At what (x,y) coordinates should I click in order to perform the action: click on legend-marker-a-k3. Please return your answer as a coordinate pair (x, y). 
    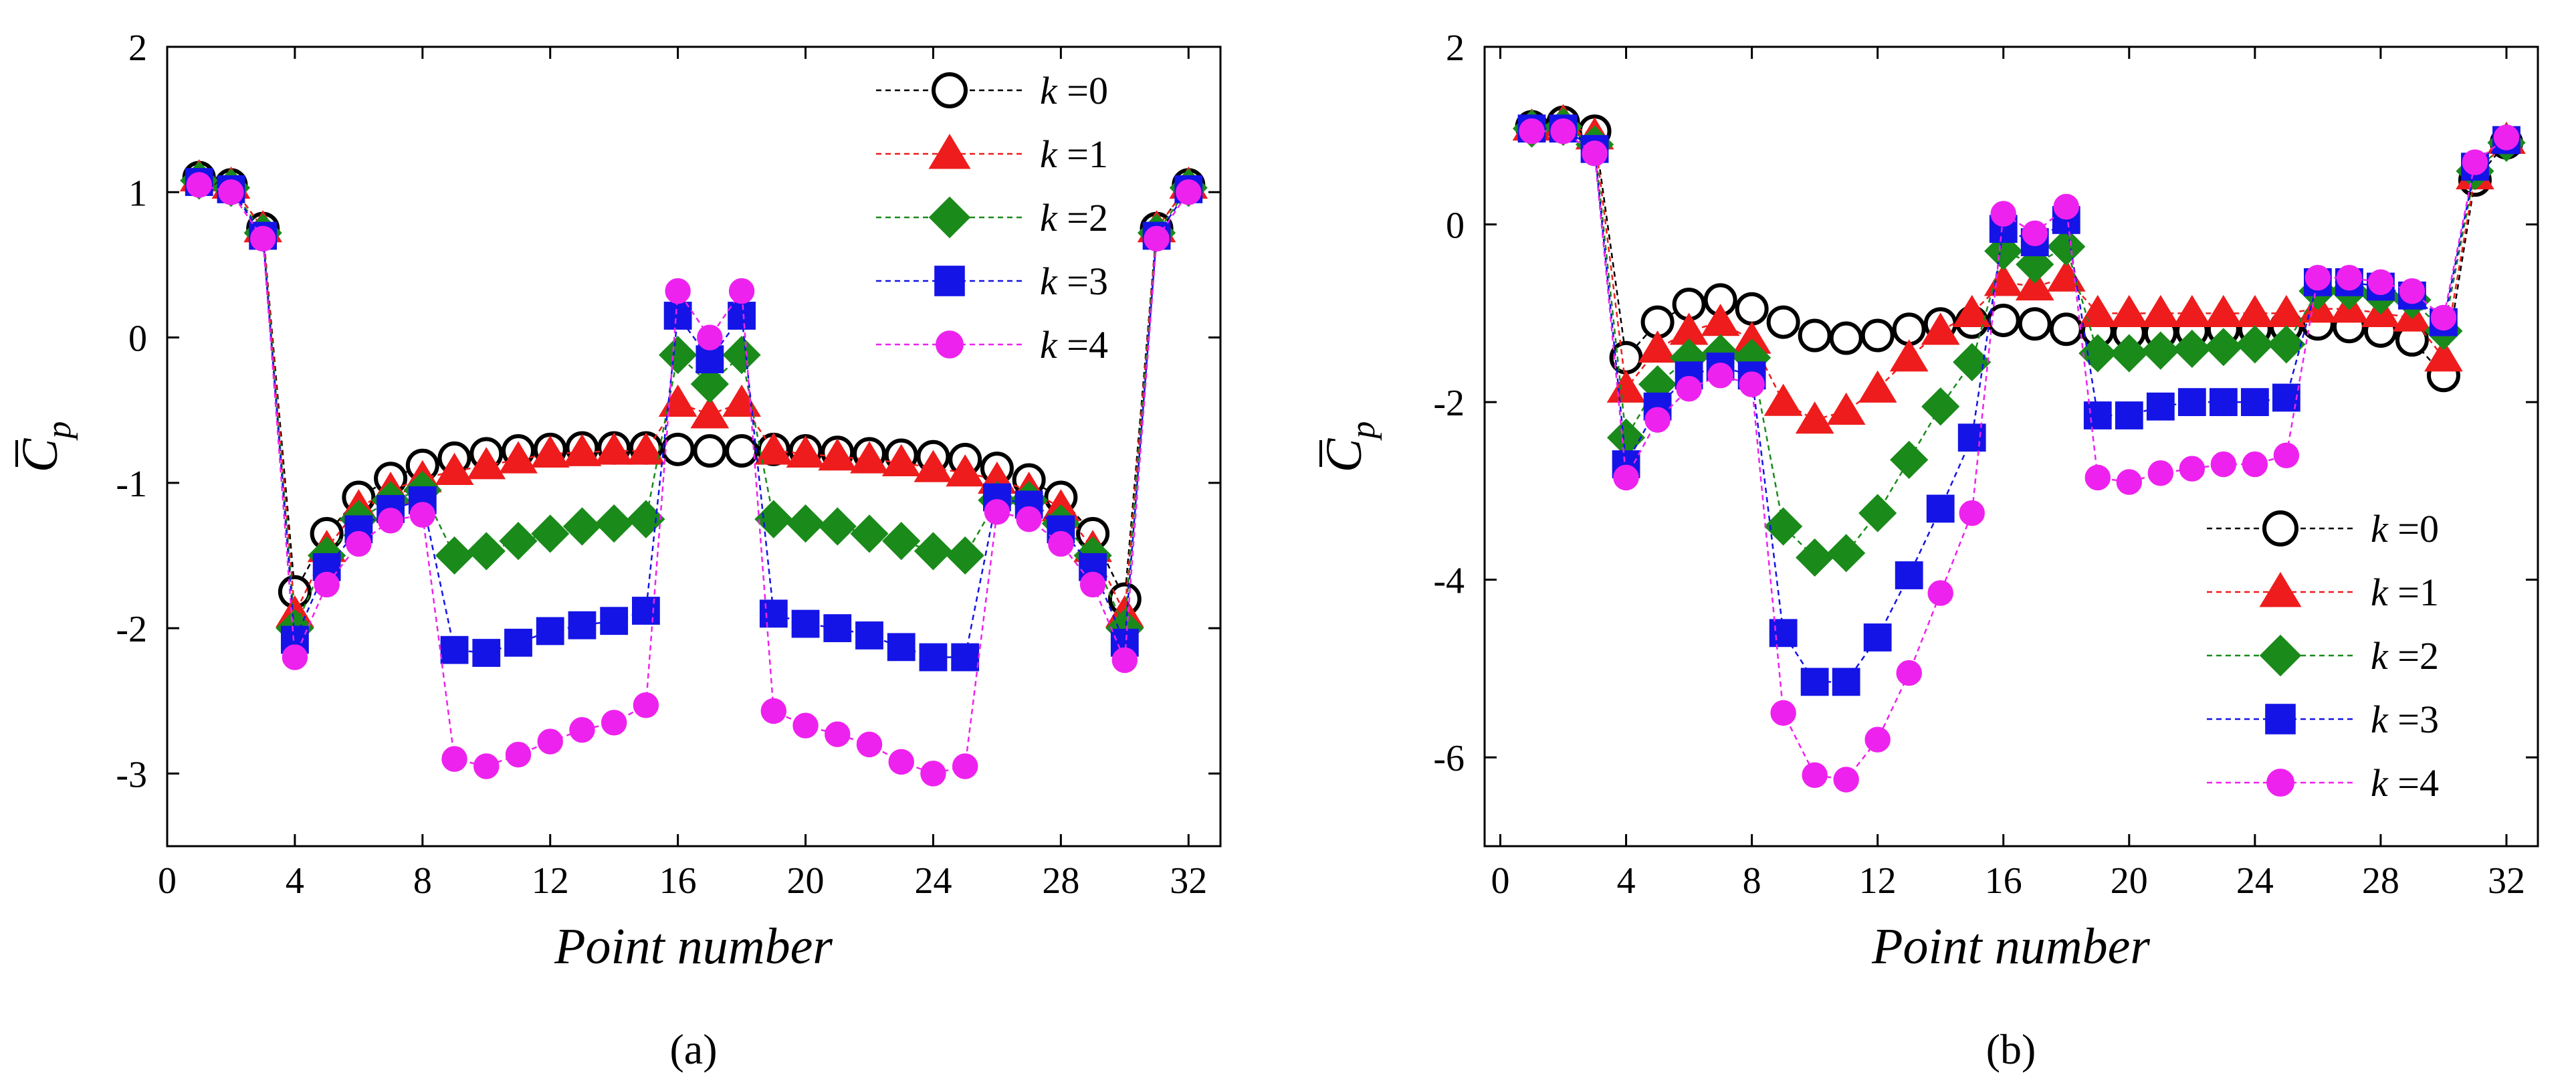
    Looking at the image, I should click on (950, 281).